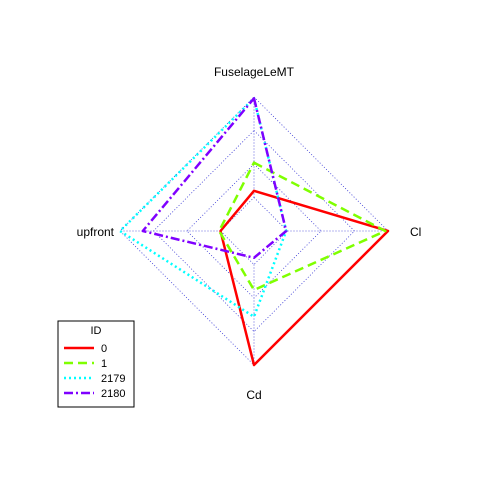 The width and height of the screenshot is (480, 480). Describe the element at coordinates (104, 349) in the screenshot. I see `legend-label-0: 0` at that location.